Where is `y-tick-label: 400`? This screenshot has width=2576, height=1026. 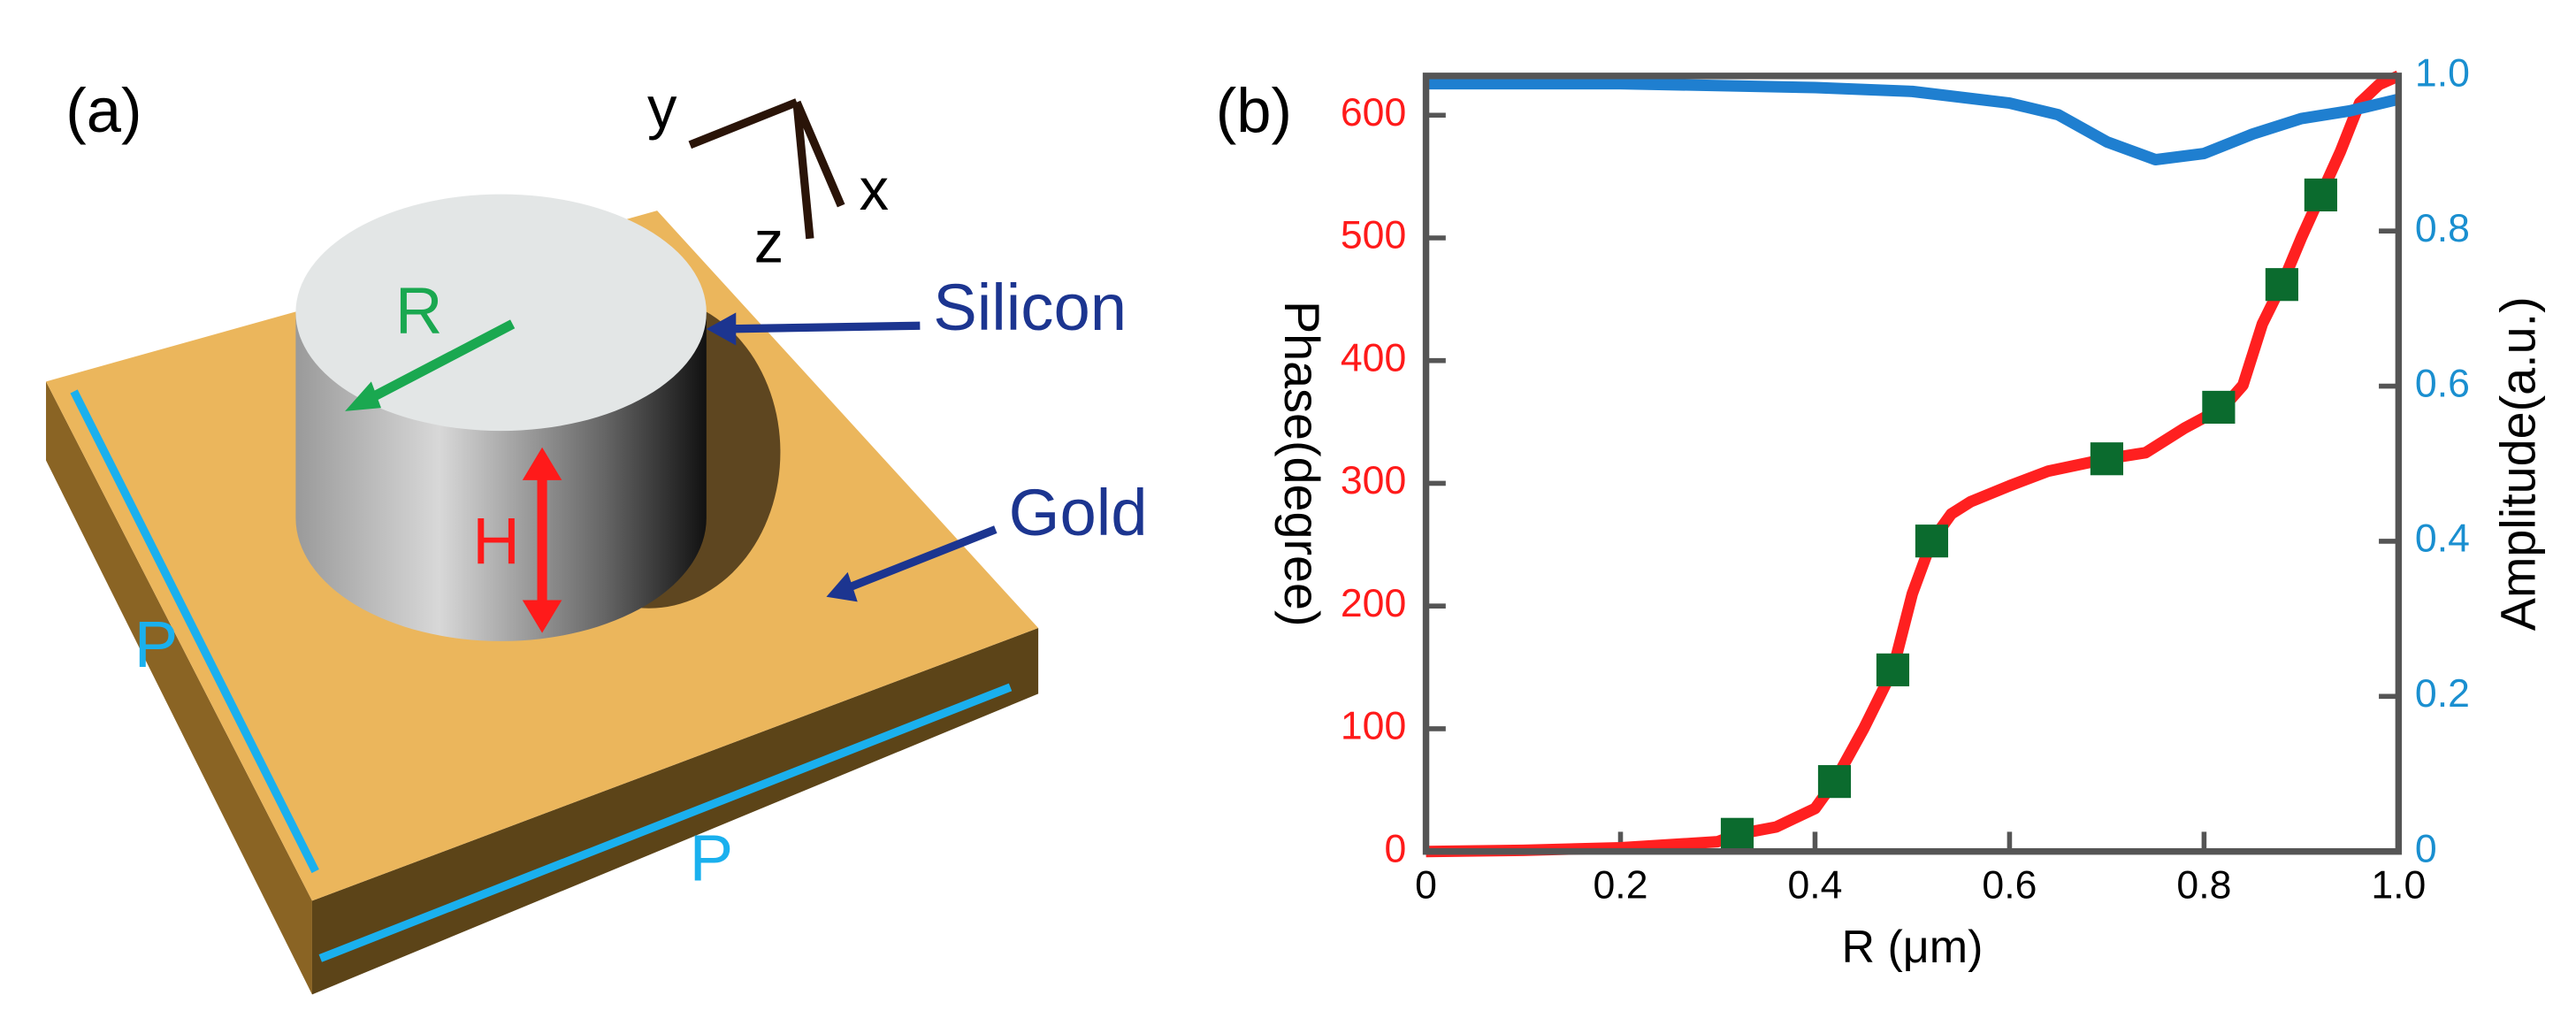 y-tick-label: 400 is located at coordinates (1373, 358).